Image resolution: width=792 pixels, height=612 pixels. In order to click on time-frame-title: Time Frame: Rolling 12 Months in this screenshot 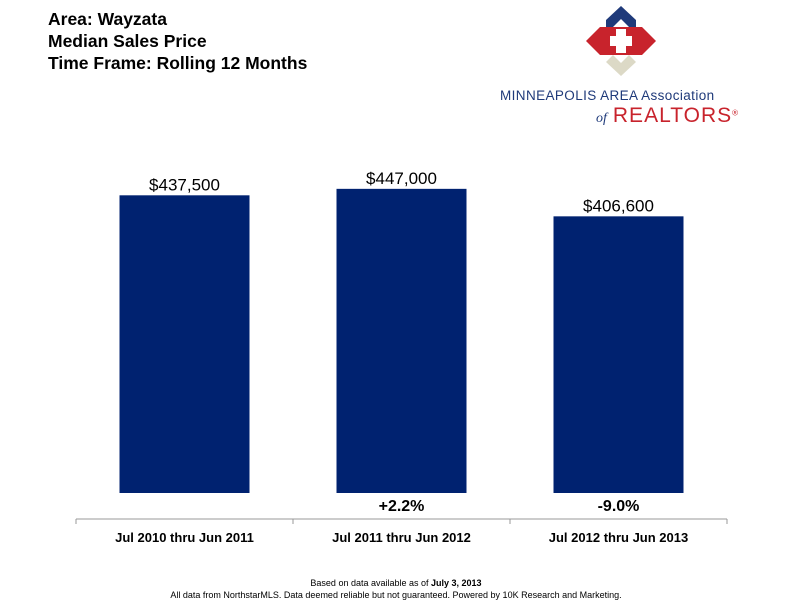, I will do `click(178, 63)`.